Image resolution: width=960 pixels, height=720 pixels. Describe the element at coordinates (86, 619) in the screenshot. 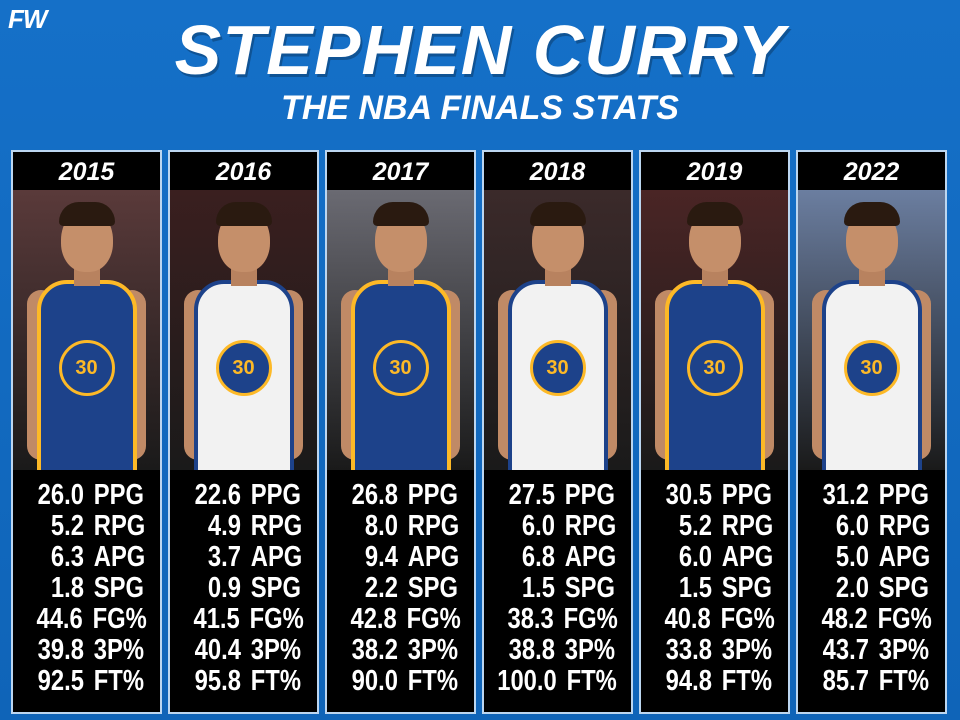

I see `stat-row: 44.6 FG%` at that location.